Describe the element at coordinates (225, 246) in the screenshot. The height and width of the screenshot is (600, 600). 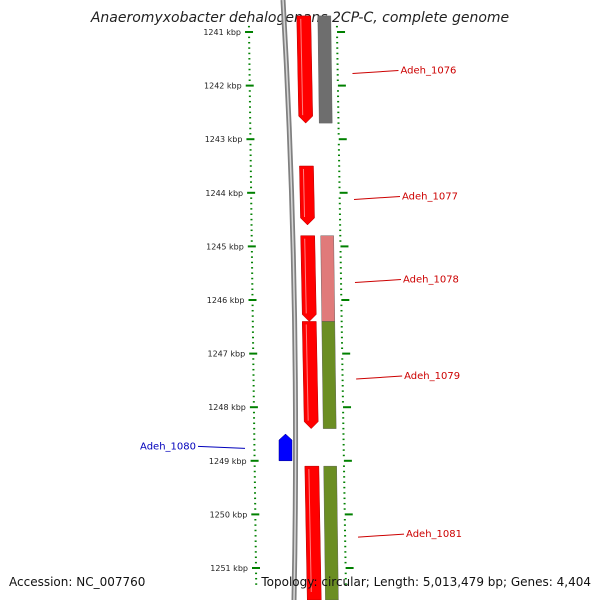
I see `tick-label: 1245 kbp` at that location.